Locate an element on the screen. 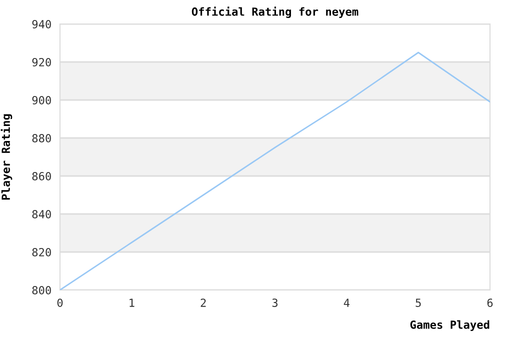 This screenshot has width=510, height=340. x-tick-label: 2 is located at coordinates (203, 302).